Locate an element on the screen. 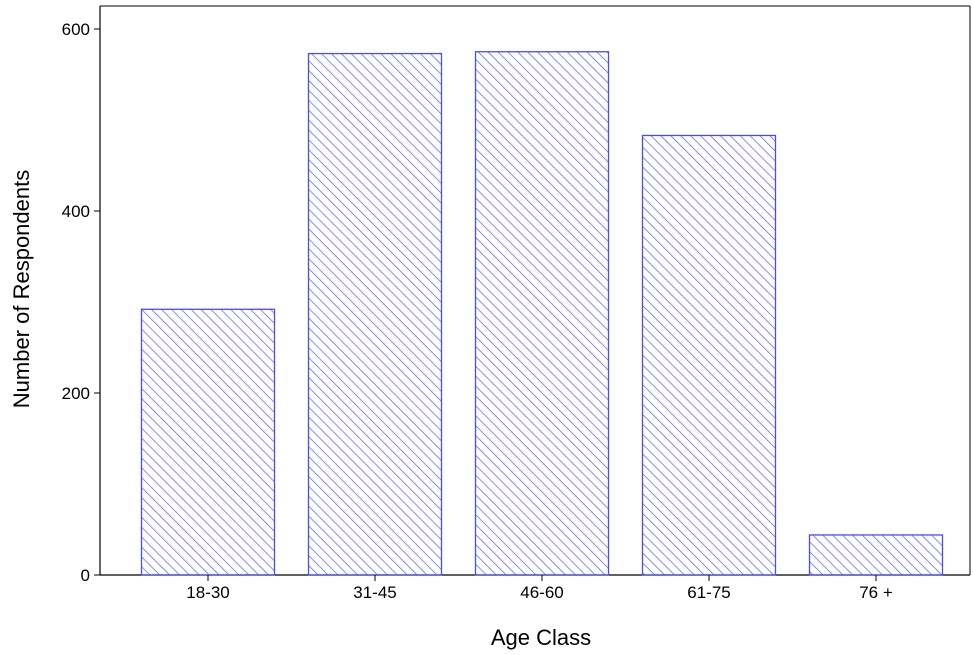 This screenshot has width=973, height=655. x-tick-label: 31-45 is located at coordinates (374, 592).